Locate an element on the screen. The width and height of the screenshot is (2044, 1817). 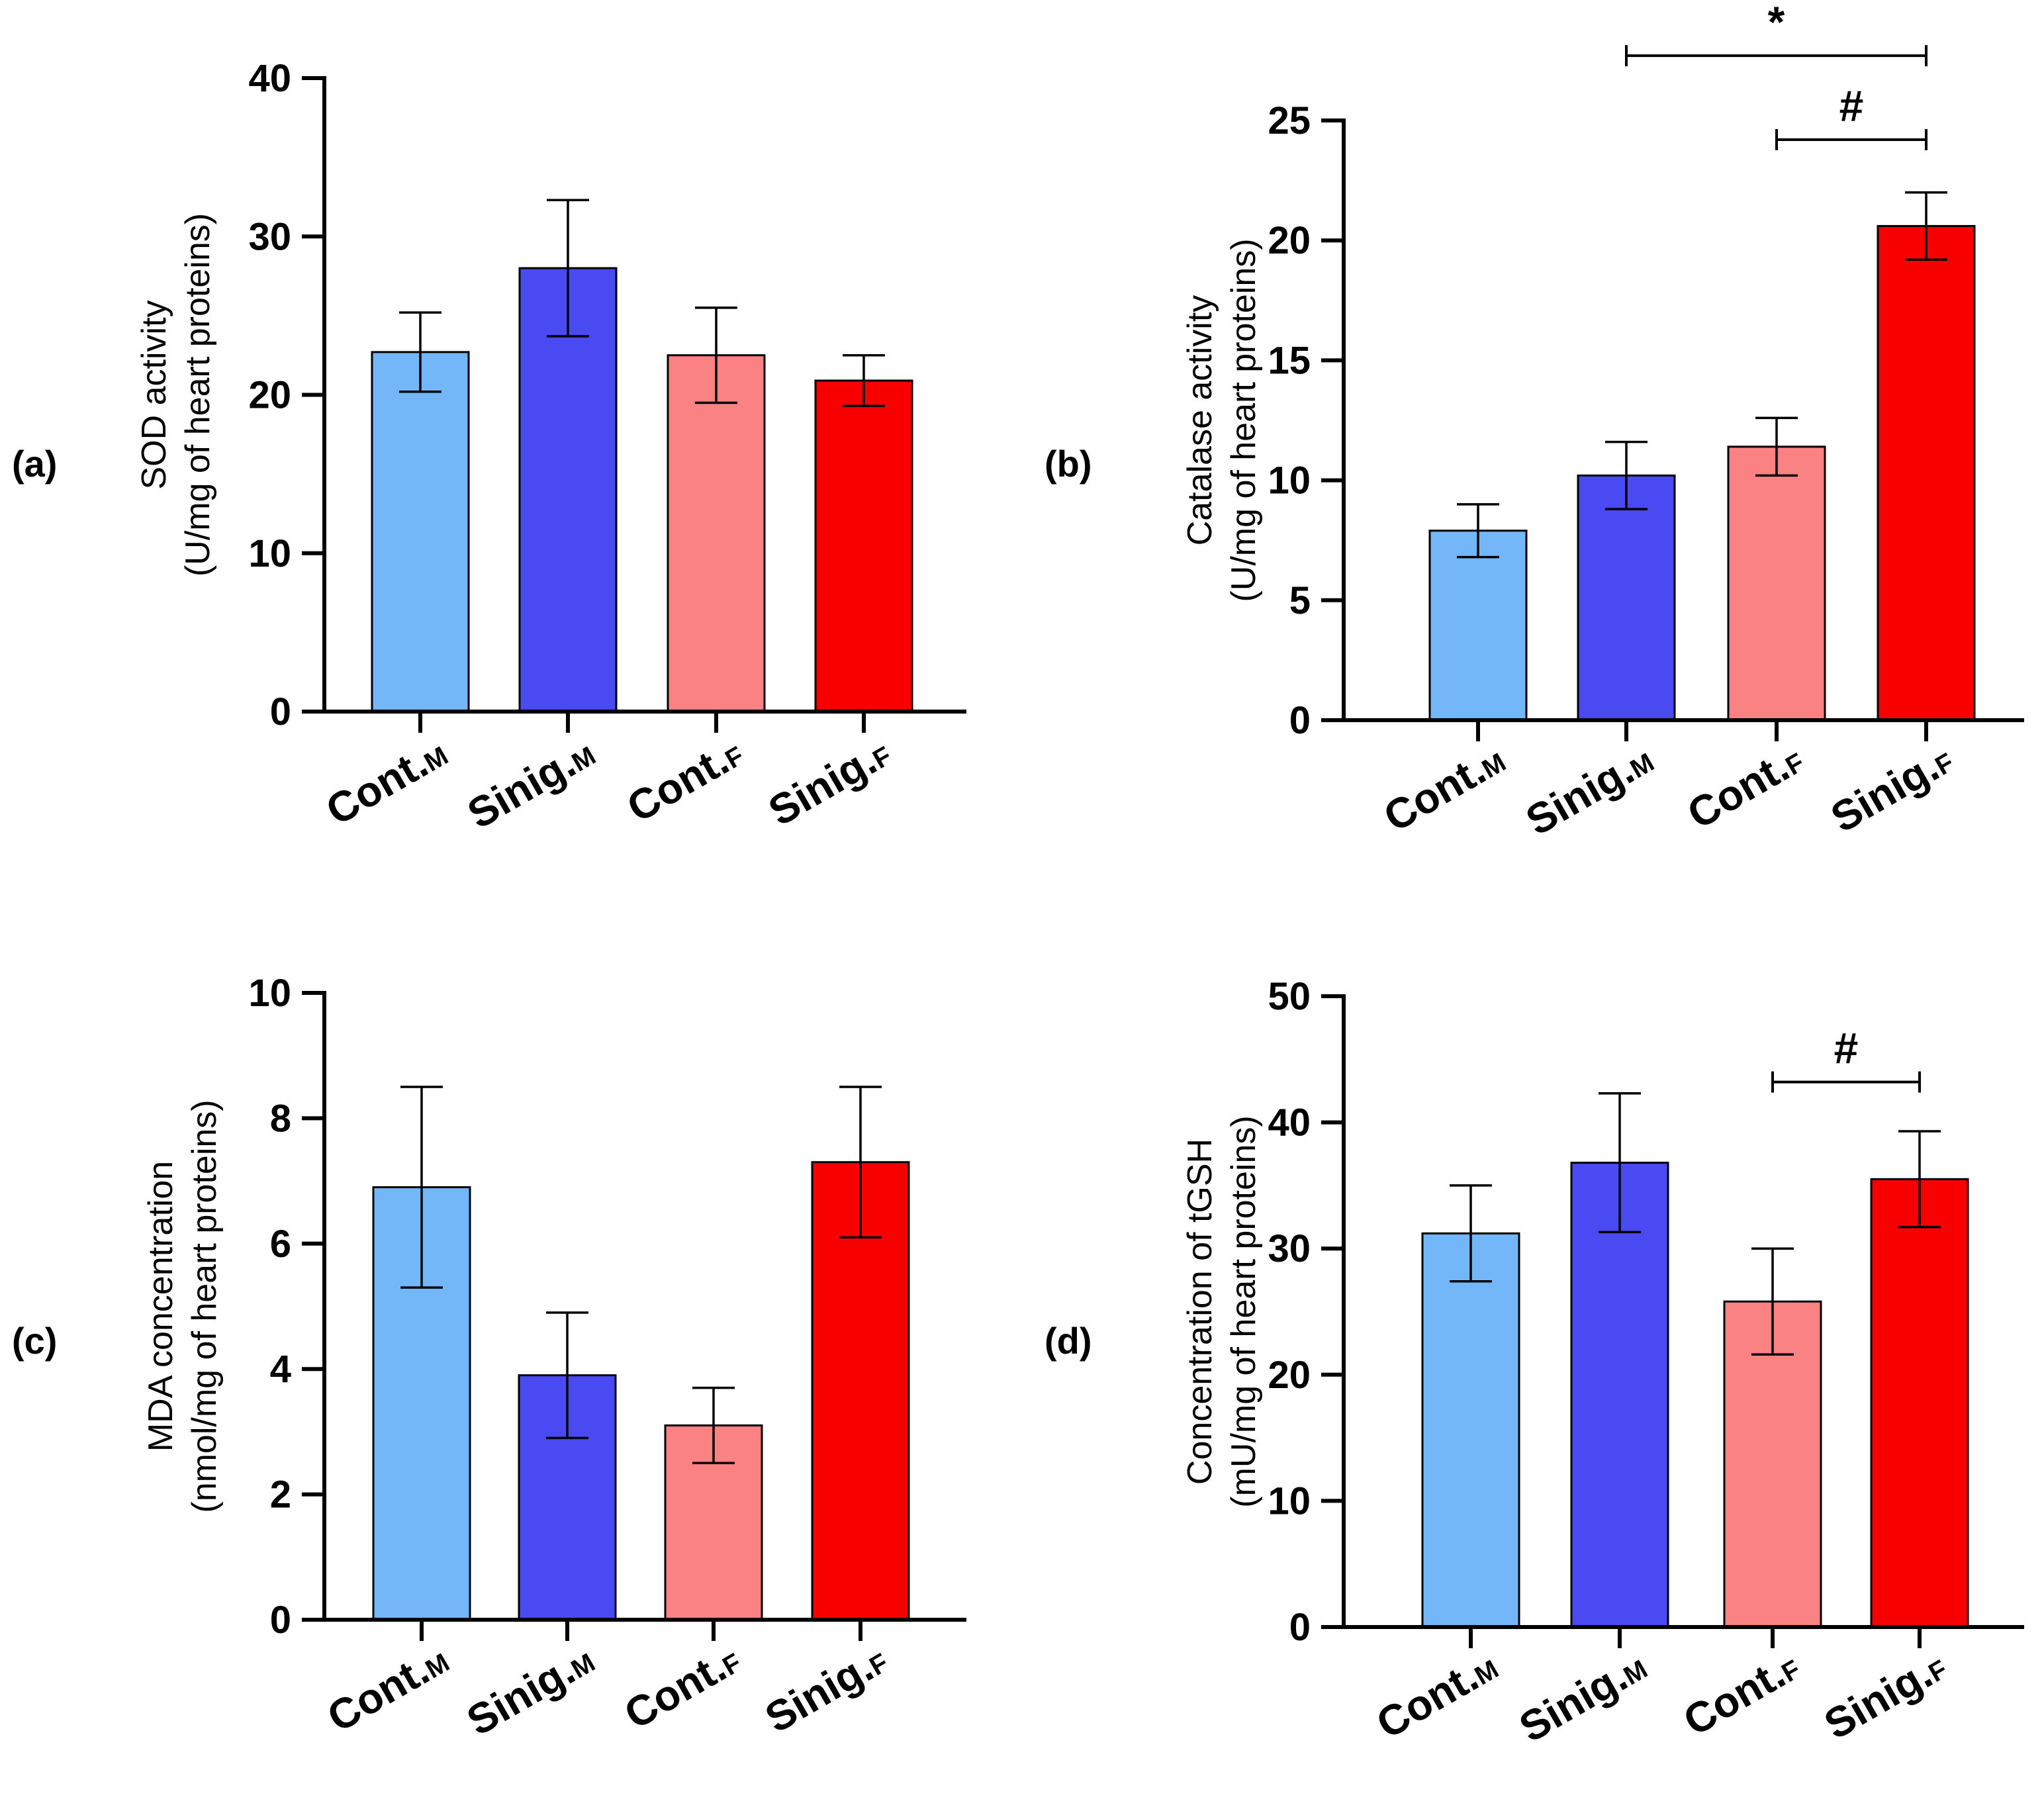
bar-a-cont-f is located at coordinates (716, 533).